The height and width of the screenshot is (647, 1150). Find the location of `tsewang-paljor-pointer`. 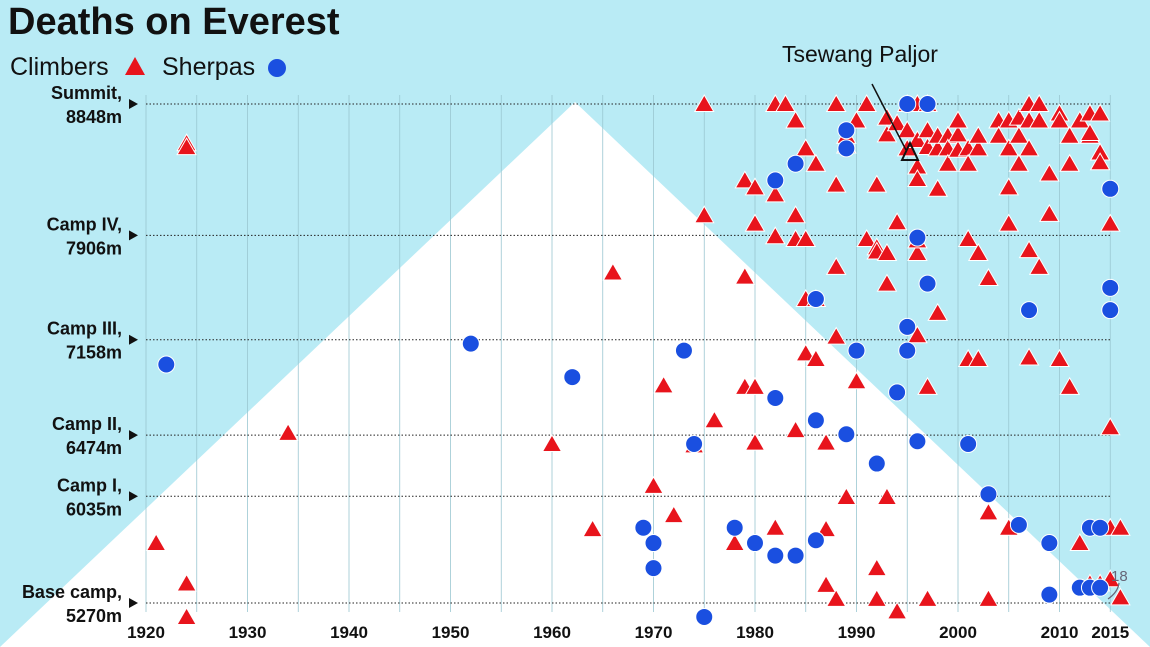

tsewang-paljor-pointer is located at coordinates (889, 117).